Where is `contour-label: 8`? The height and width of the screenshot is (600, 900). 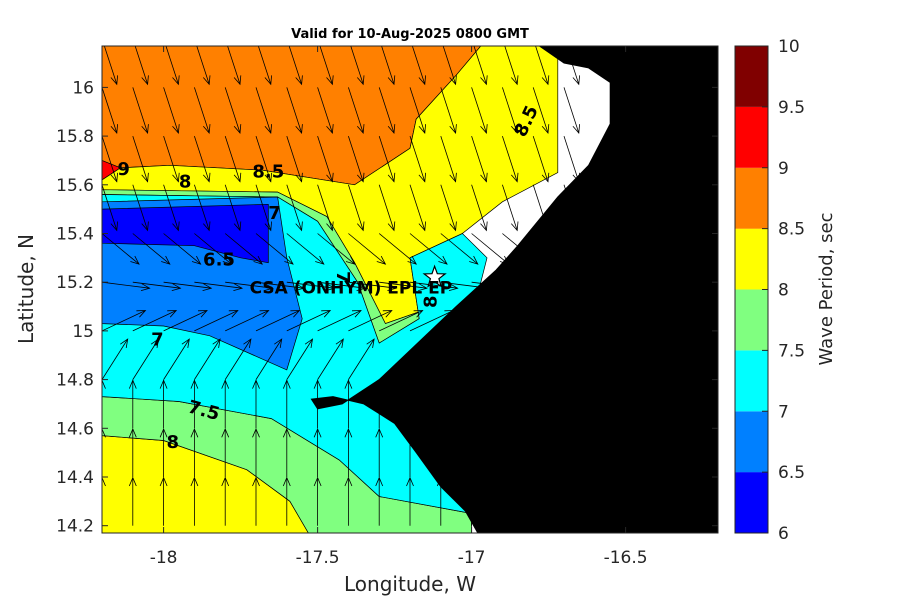
contour-label: 8 is located at coordinates (173, 442).